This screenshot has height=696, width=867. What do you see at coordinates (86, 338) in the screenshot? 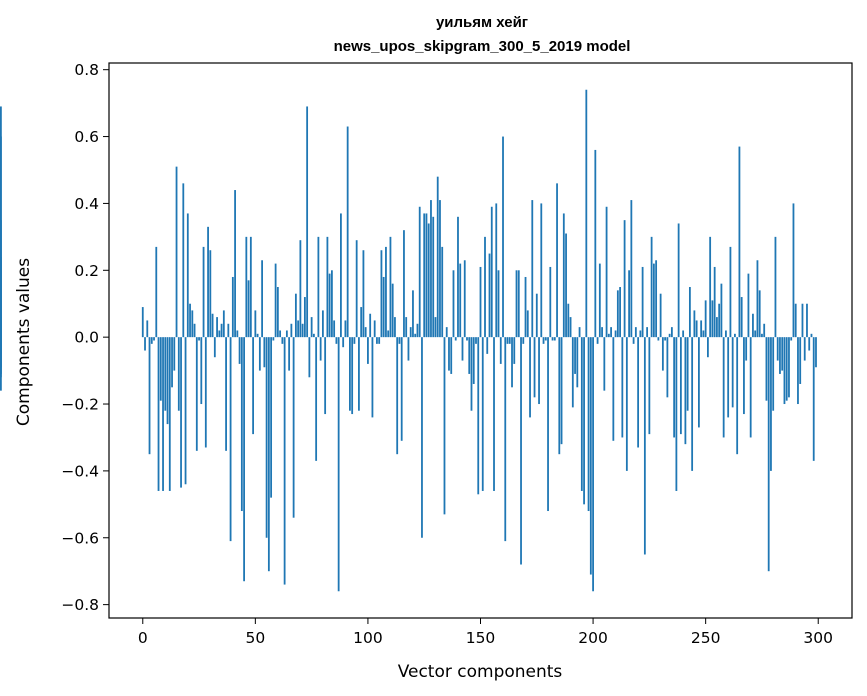
I see `y-tick-label: 0.0` at bounding box center [86, 338].